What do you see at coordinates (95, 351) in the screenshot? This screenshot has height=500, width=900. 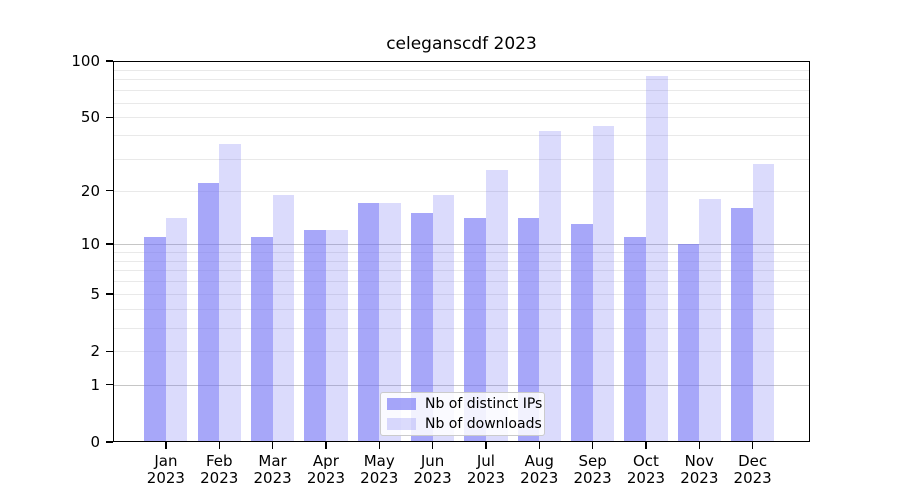 I see `y-tick-label: 2` at bounding box center [95, 351].